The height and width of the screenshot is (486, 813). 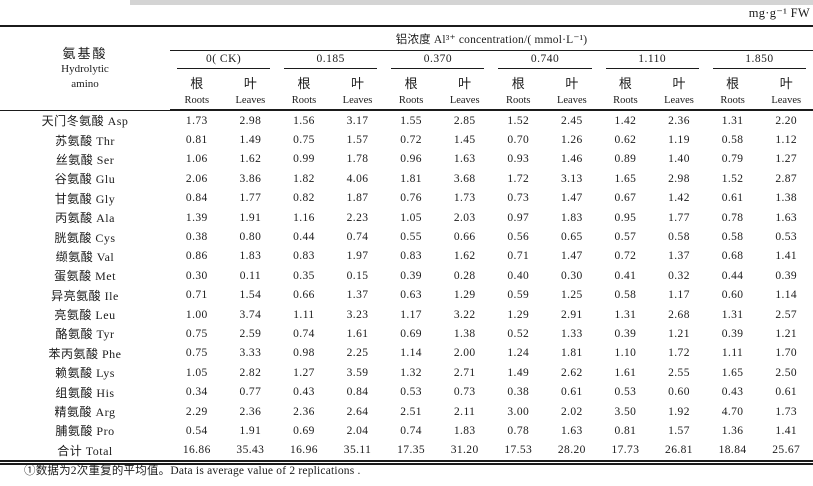 I want to click on cell-value: 0.61, so click(x=571, y=392).